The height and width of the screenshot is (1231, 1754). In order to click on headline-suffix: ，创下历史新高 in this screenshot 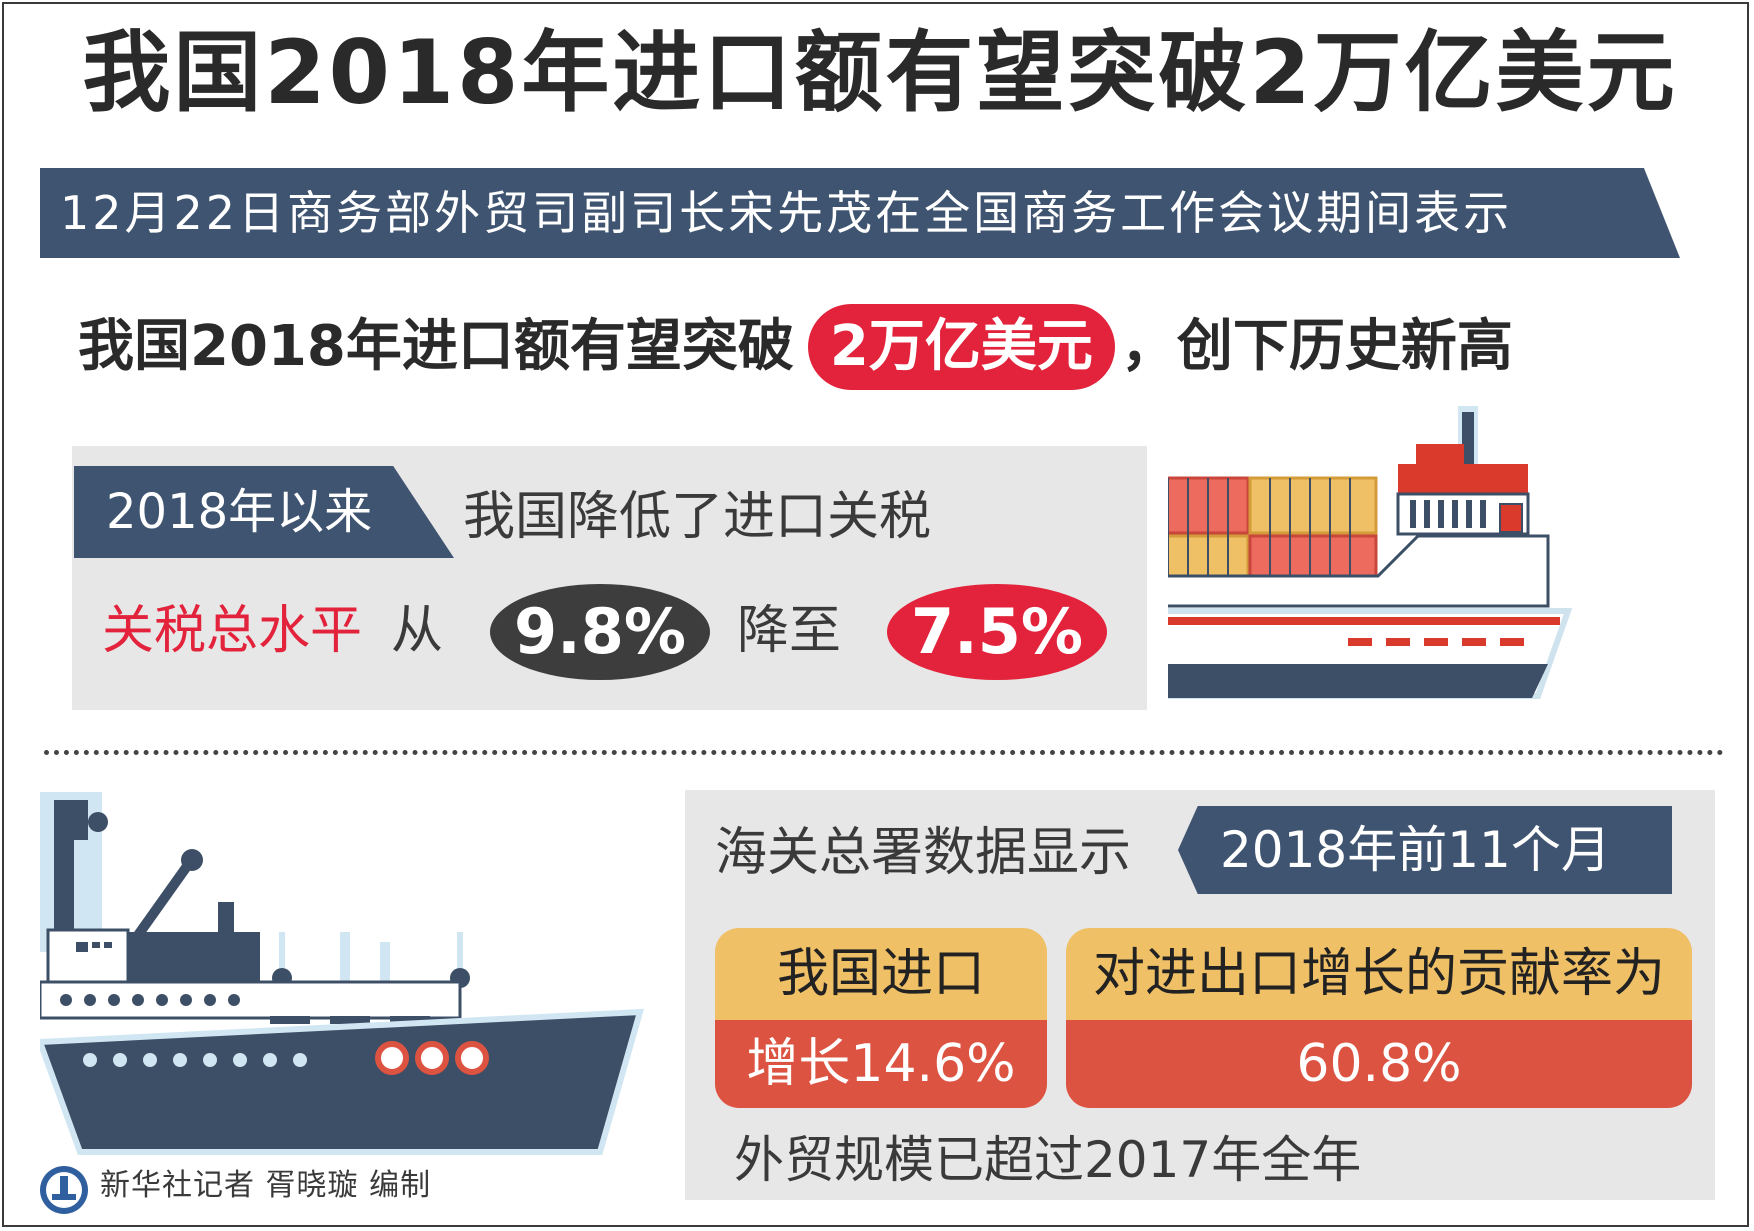, I will do `click(1316, 346)`.